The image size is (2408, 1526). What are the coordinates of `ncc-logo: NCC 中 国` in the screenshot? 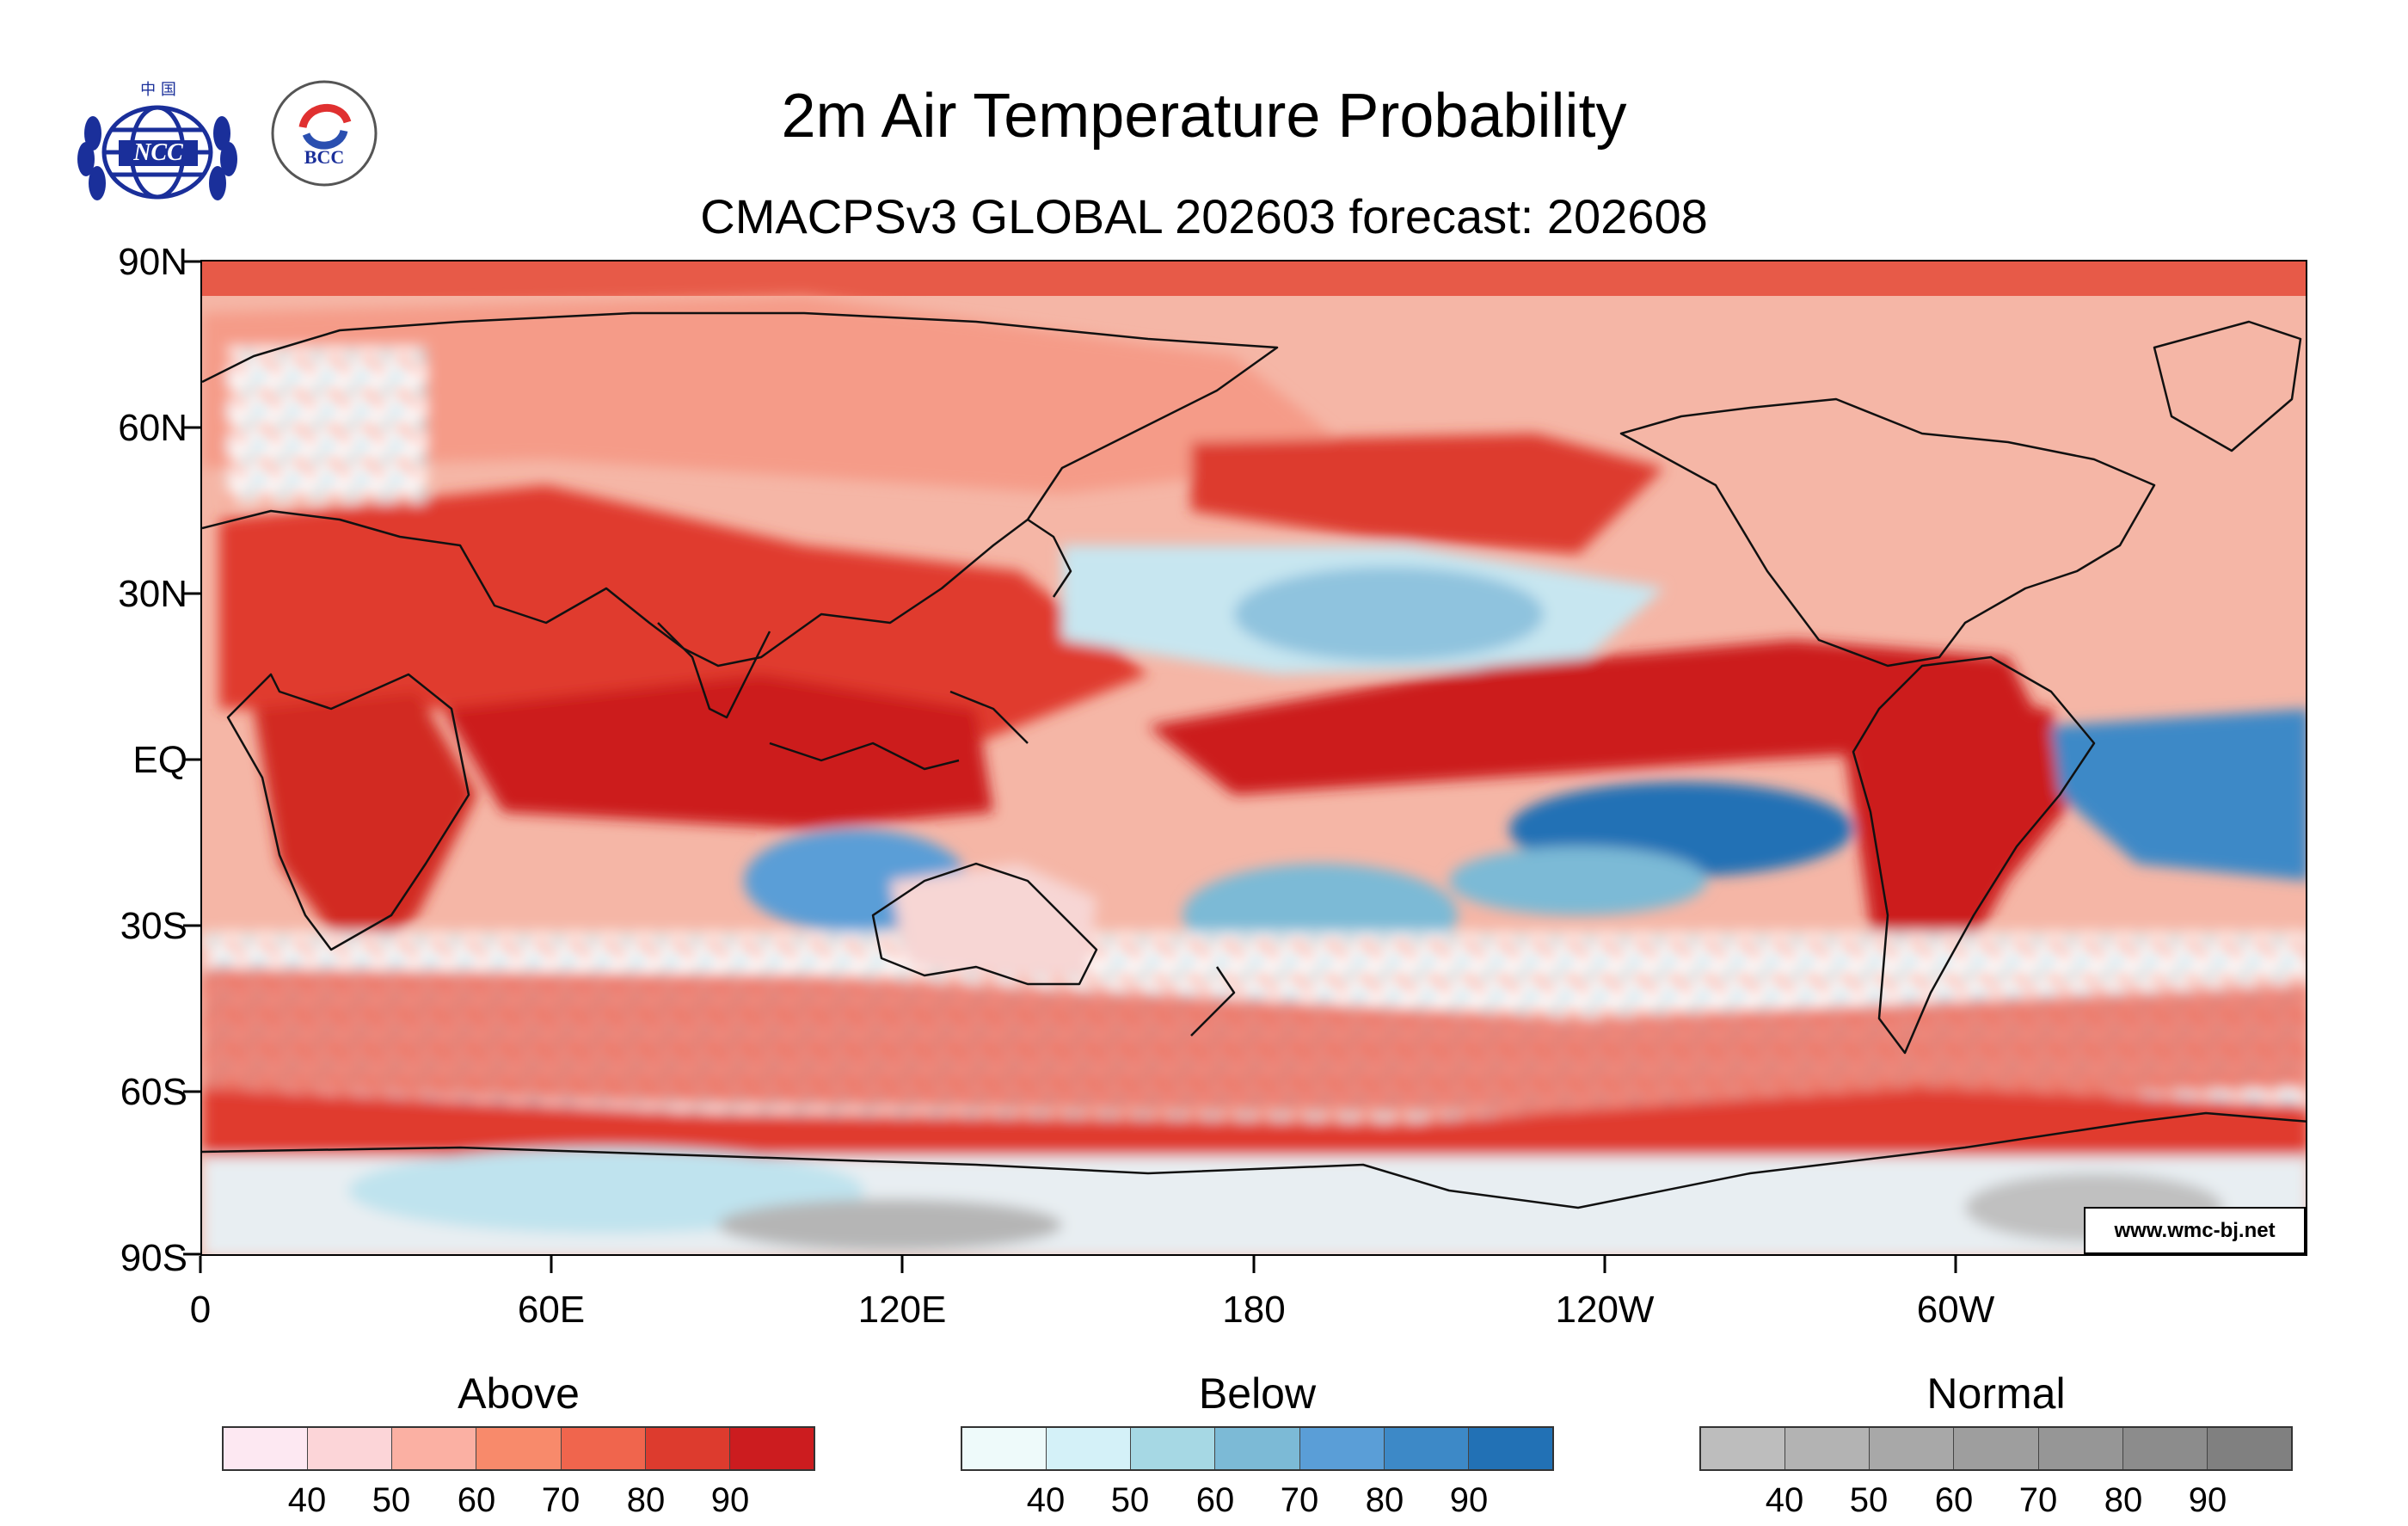 It's located at (157, 142).